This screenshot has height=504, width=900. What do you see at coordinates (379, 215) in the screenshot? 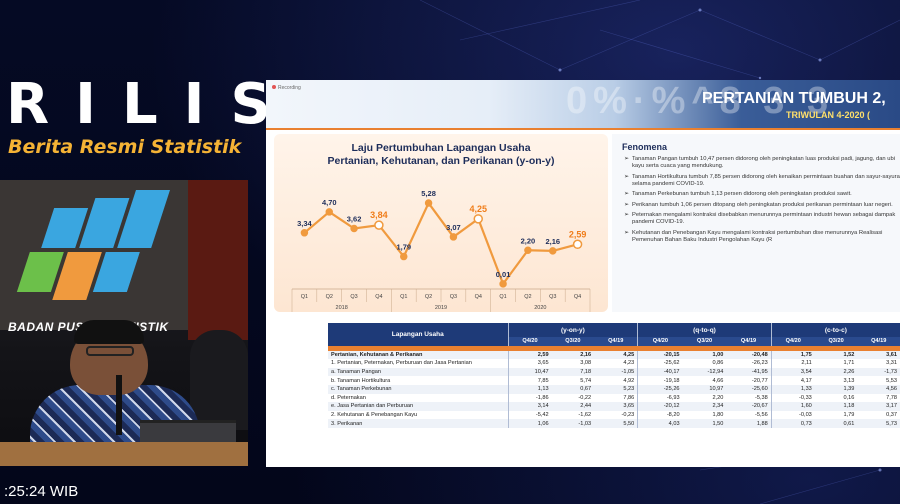
I see `data-label: 3,84` at bounding box center [379, 215].